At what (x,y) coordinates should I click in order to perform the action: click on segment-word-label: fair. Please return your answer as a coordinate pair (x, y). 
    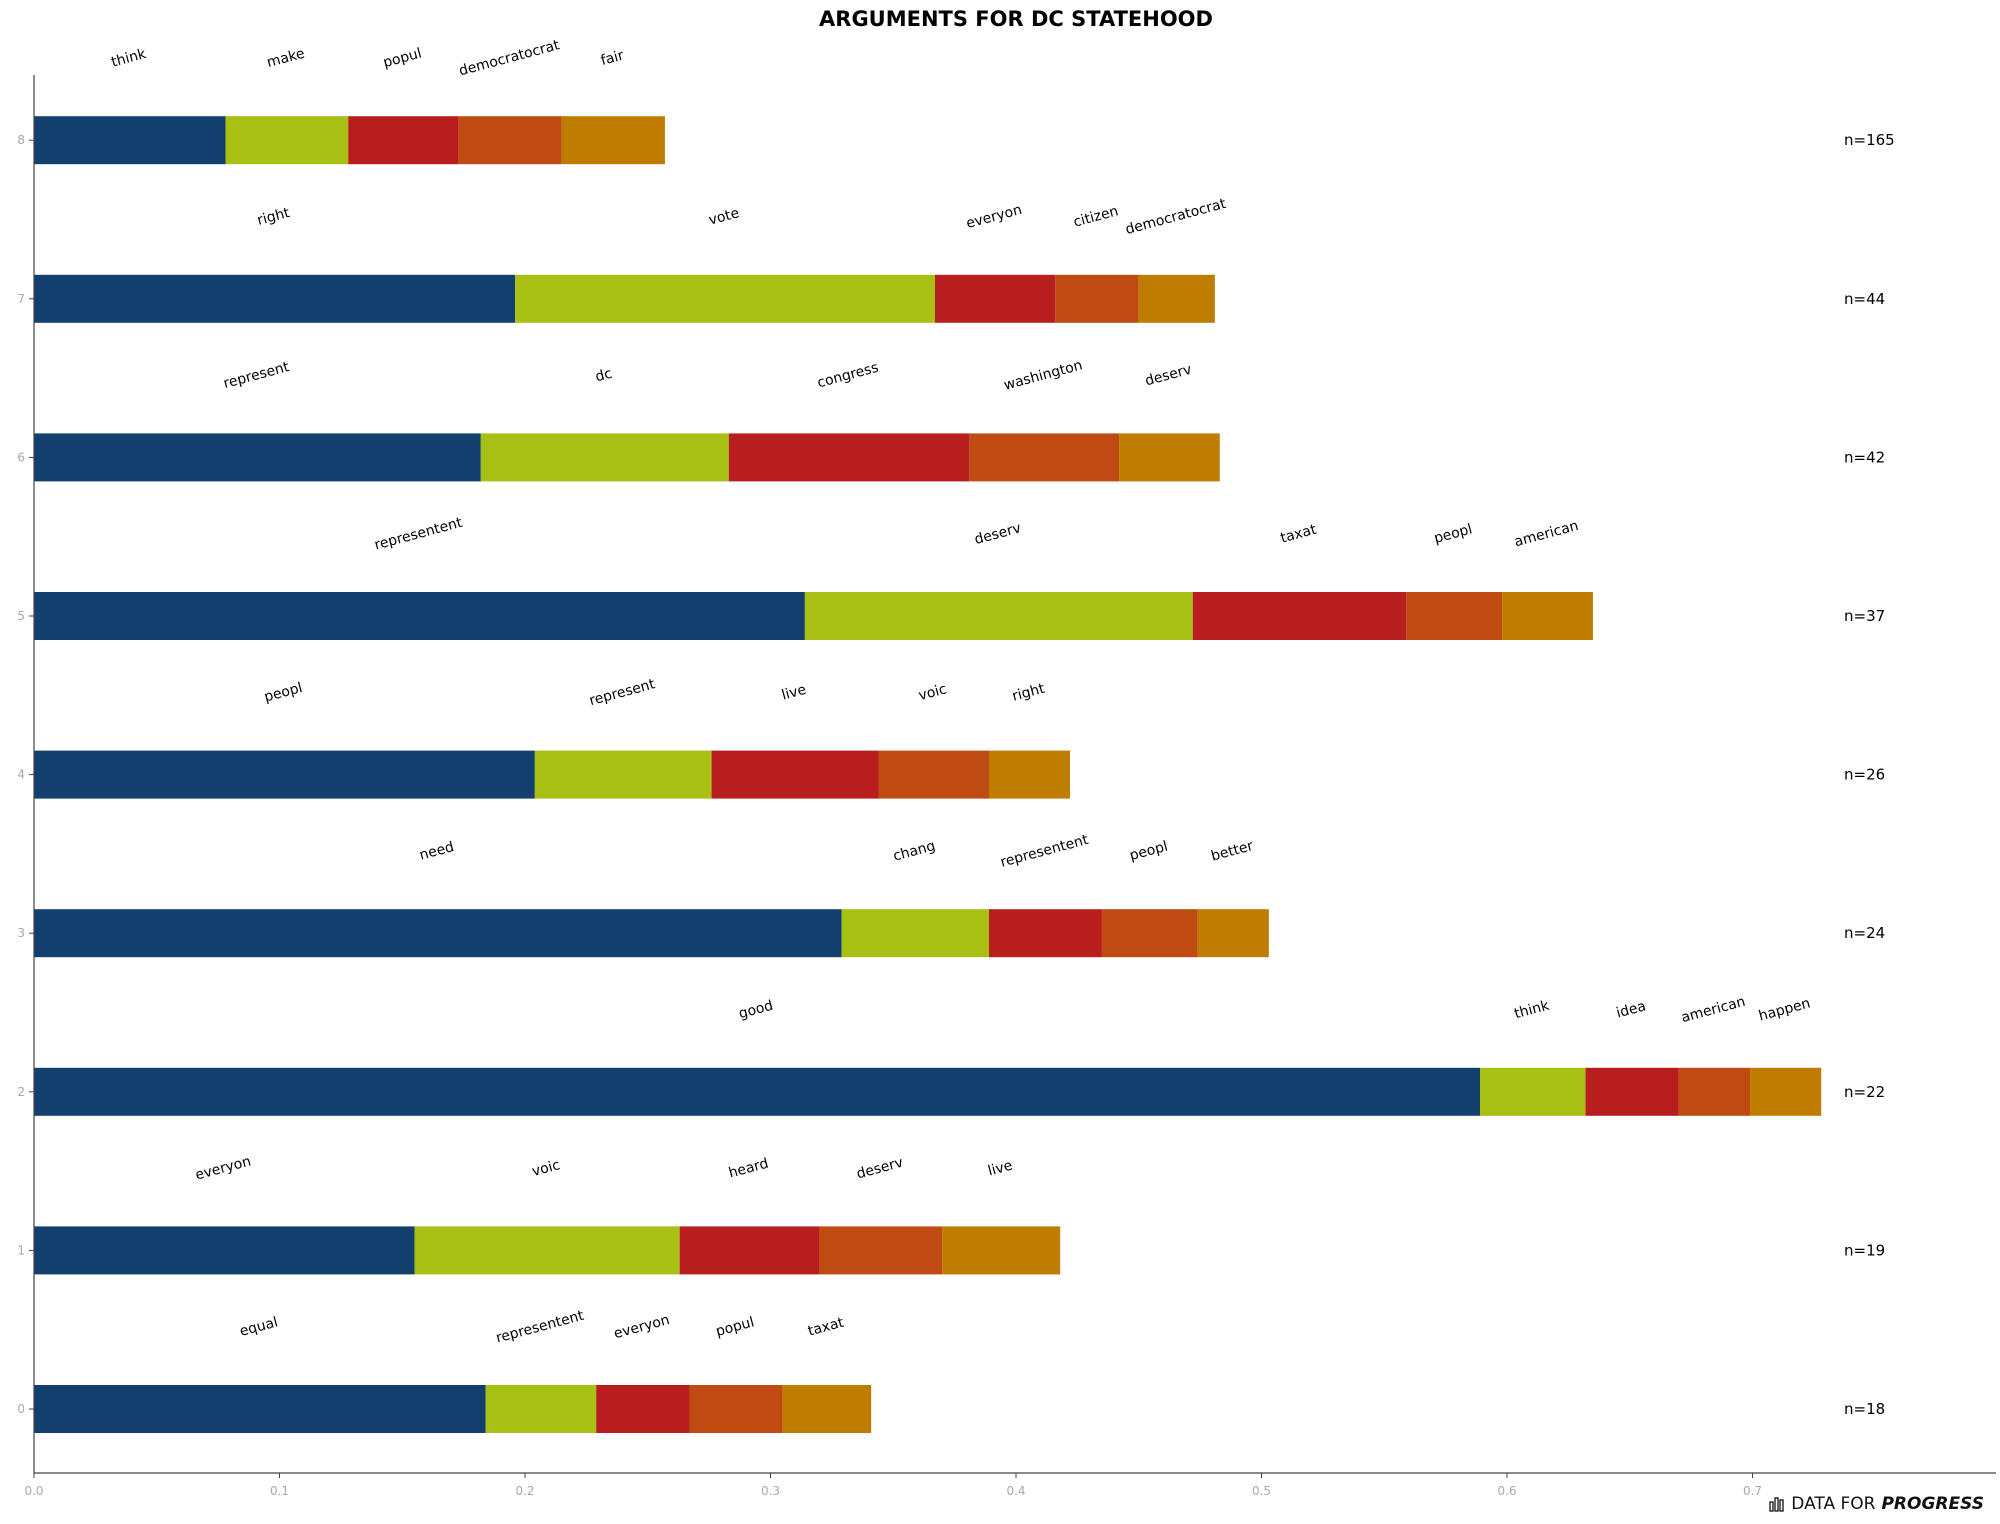
    Looking at the image, I should click on (612, 59).